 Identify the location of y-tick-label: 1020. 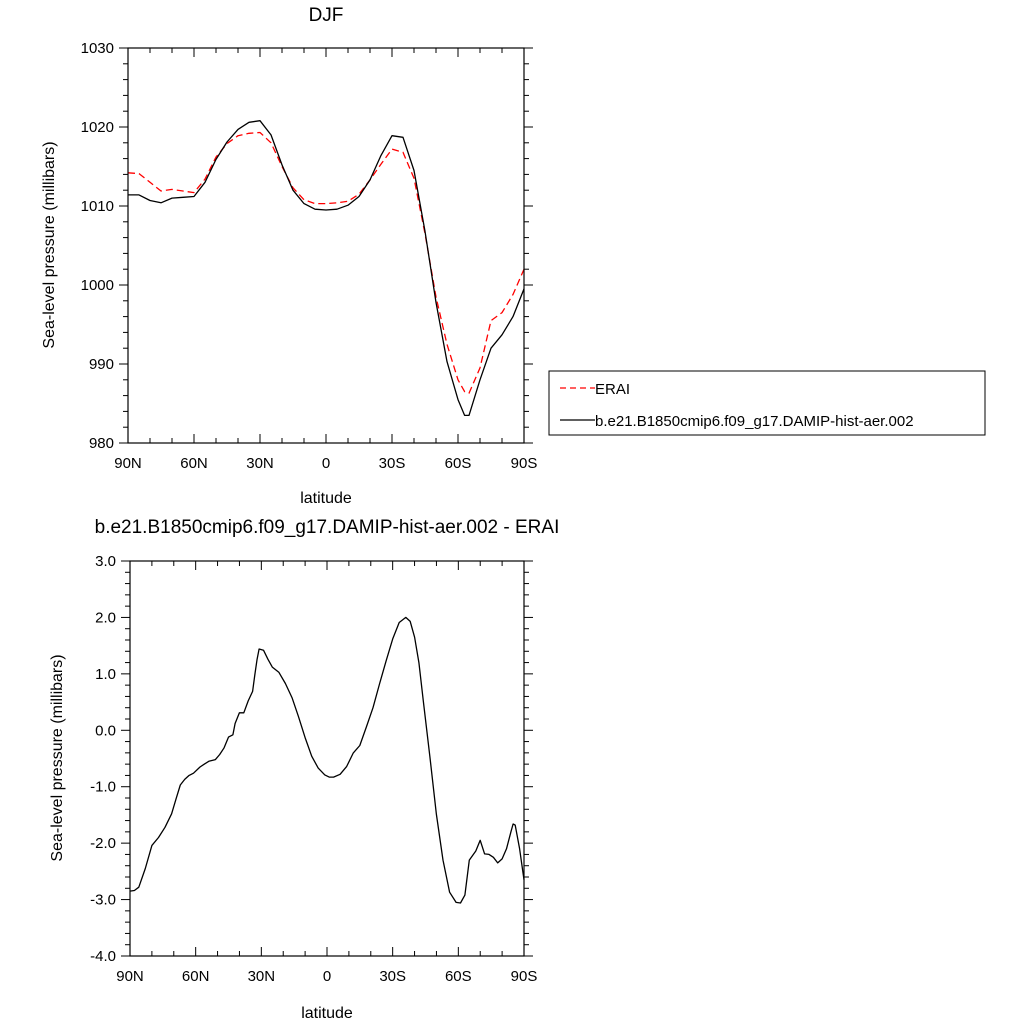
(97, 127).